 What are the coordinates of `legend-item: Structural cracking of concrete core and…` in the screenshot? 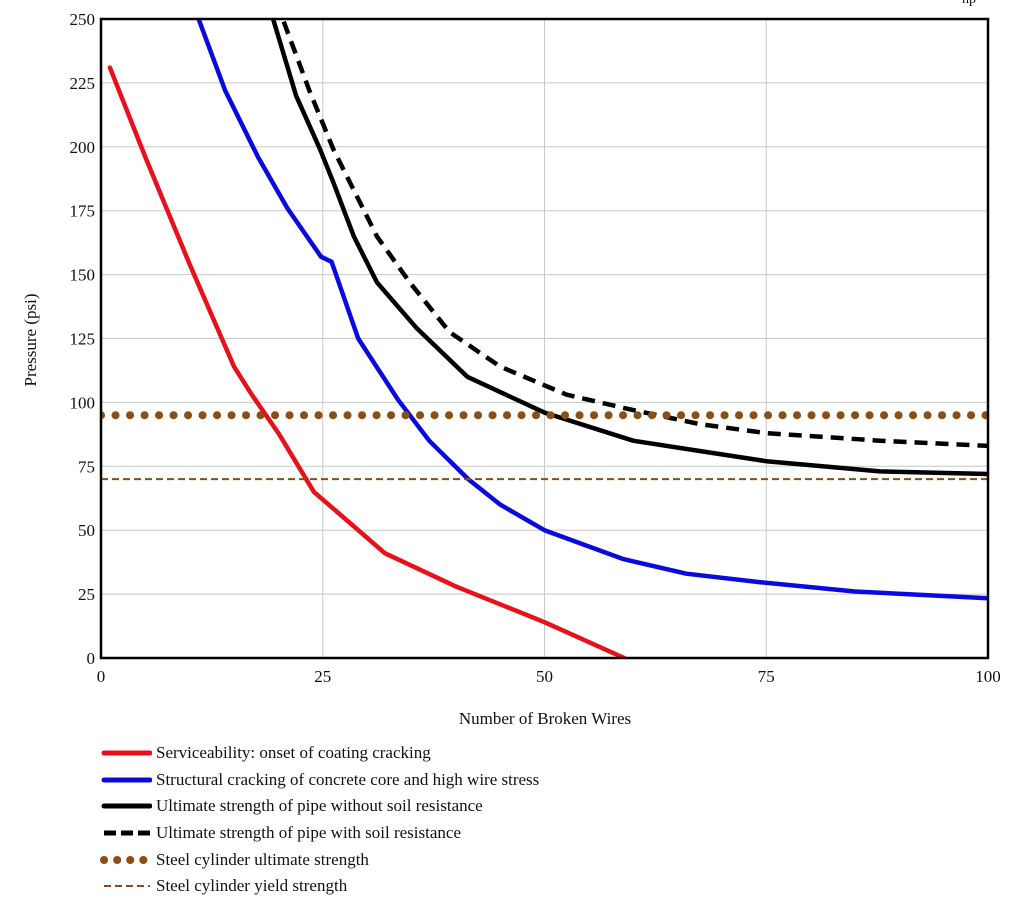 It's located at (319, 780).